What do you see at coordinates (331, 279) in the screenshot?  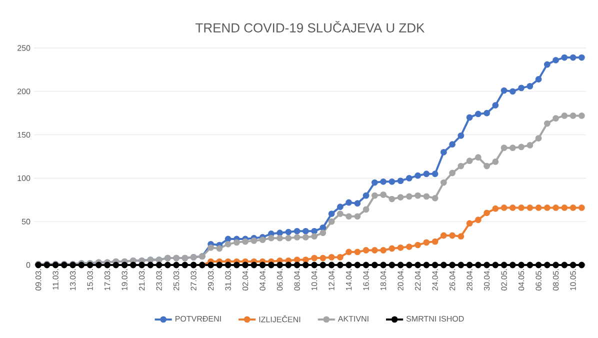 I see `x-tick-label: 12.04.` at bounding box center [331, 279].